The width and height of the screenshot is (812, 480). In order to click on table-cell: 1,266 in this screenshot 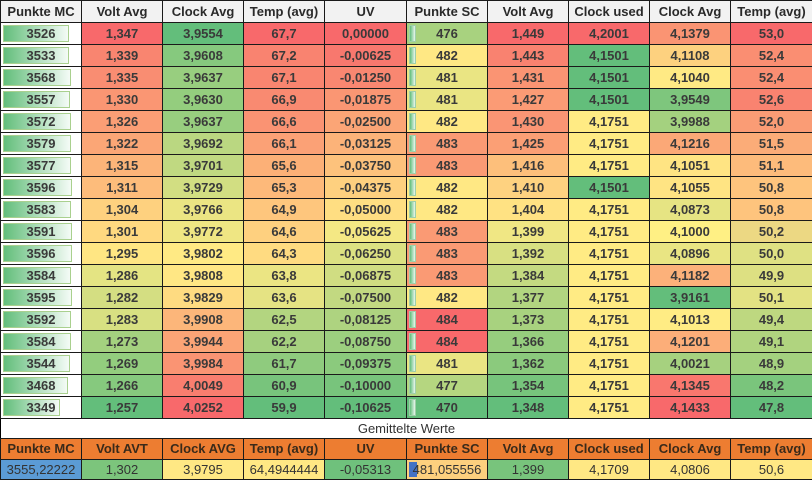, I will do `click(122, 386)`.